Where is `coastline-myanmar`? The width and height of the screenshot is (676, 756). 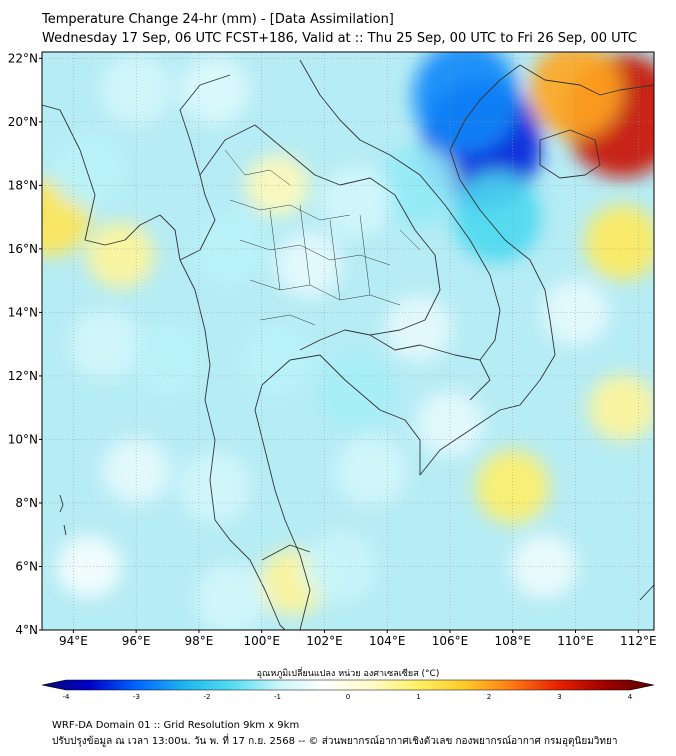
coastline-myanmar is located at coordinates (129, 312).